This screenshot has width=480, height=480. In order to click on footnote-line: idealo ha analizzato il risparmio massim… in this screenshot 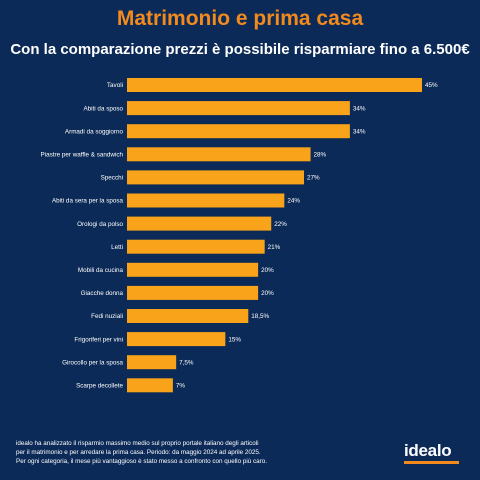, I will do `click(137, 443)`.